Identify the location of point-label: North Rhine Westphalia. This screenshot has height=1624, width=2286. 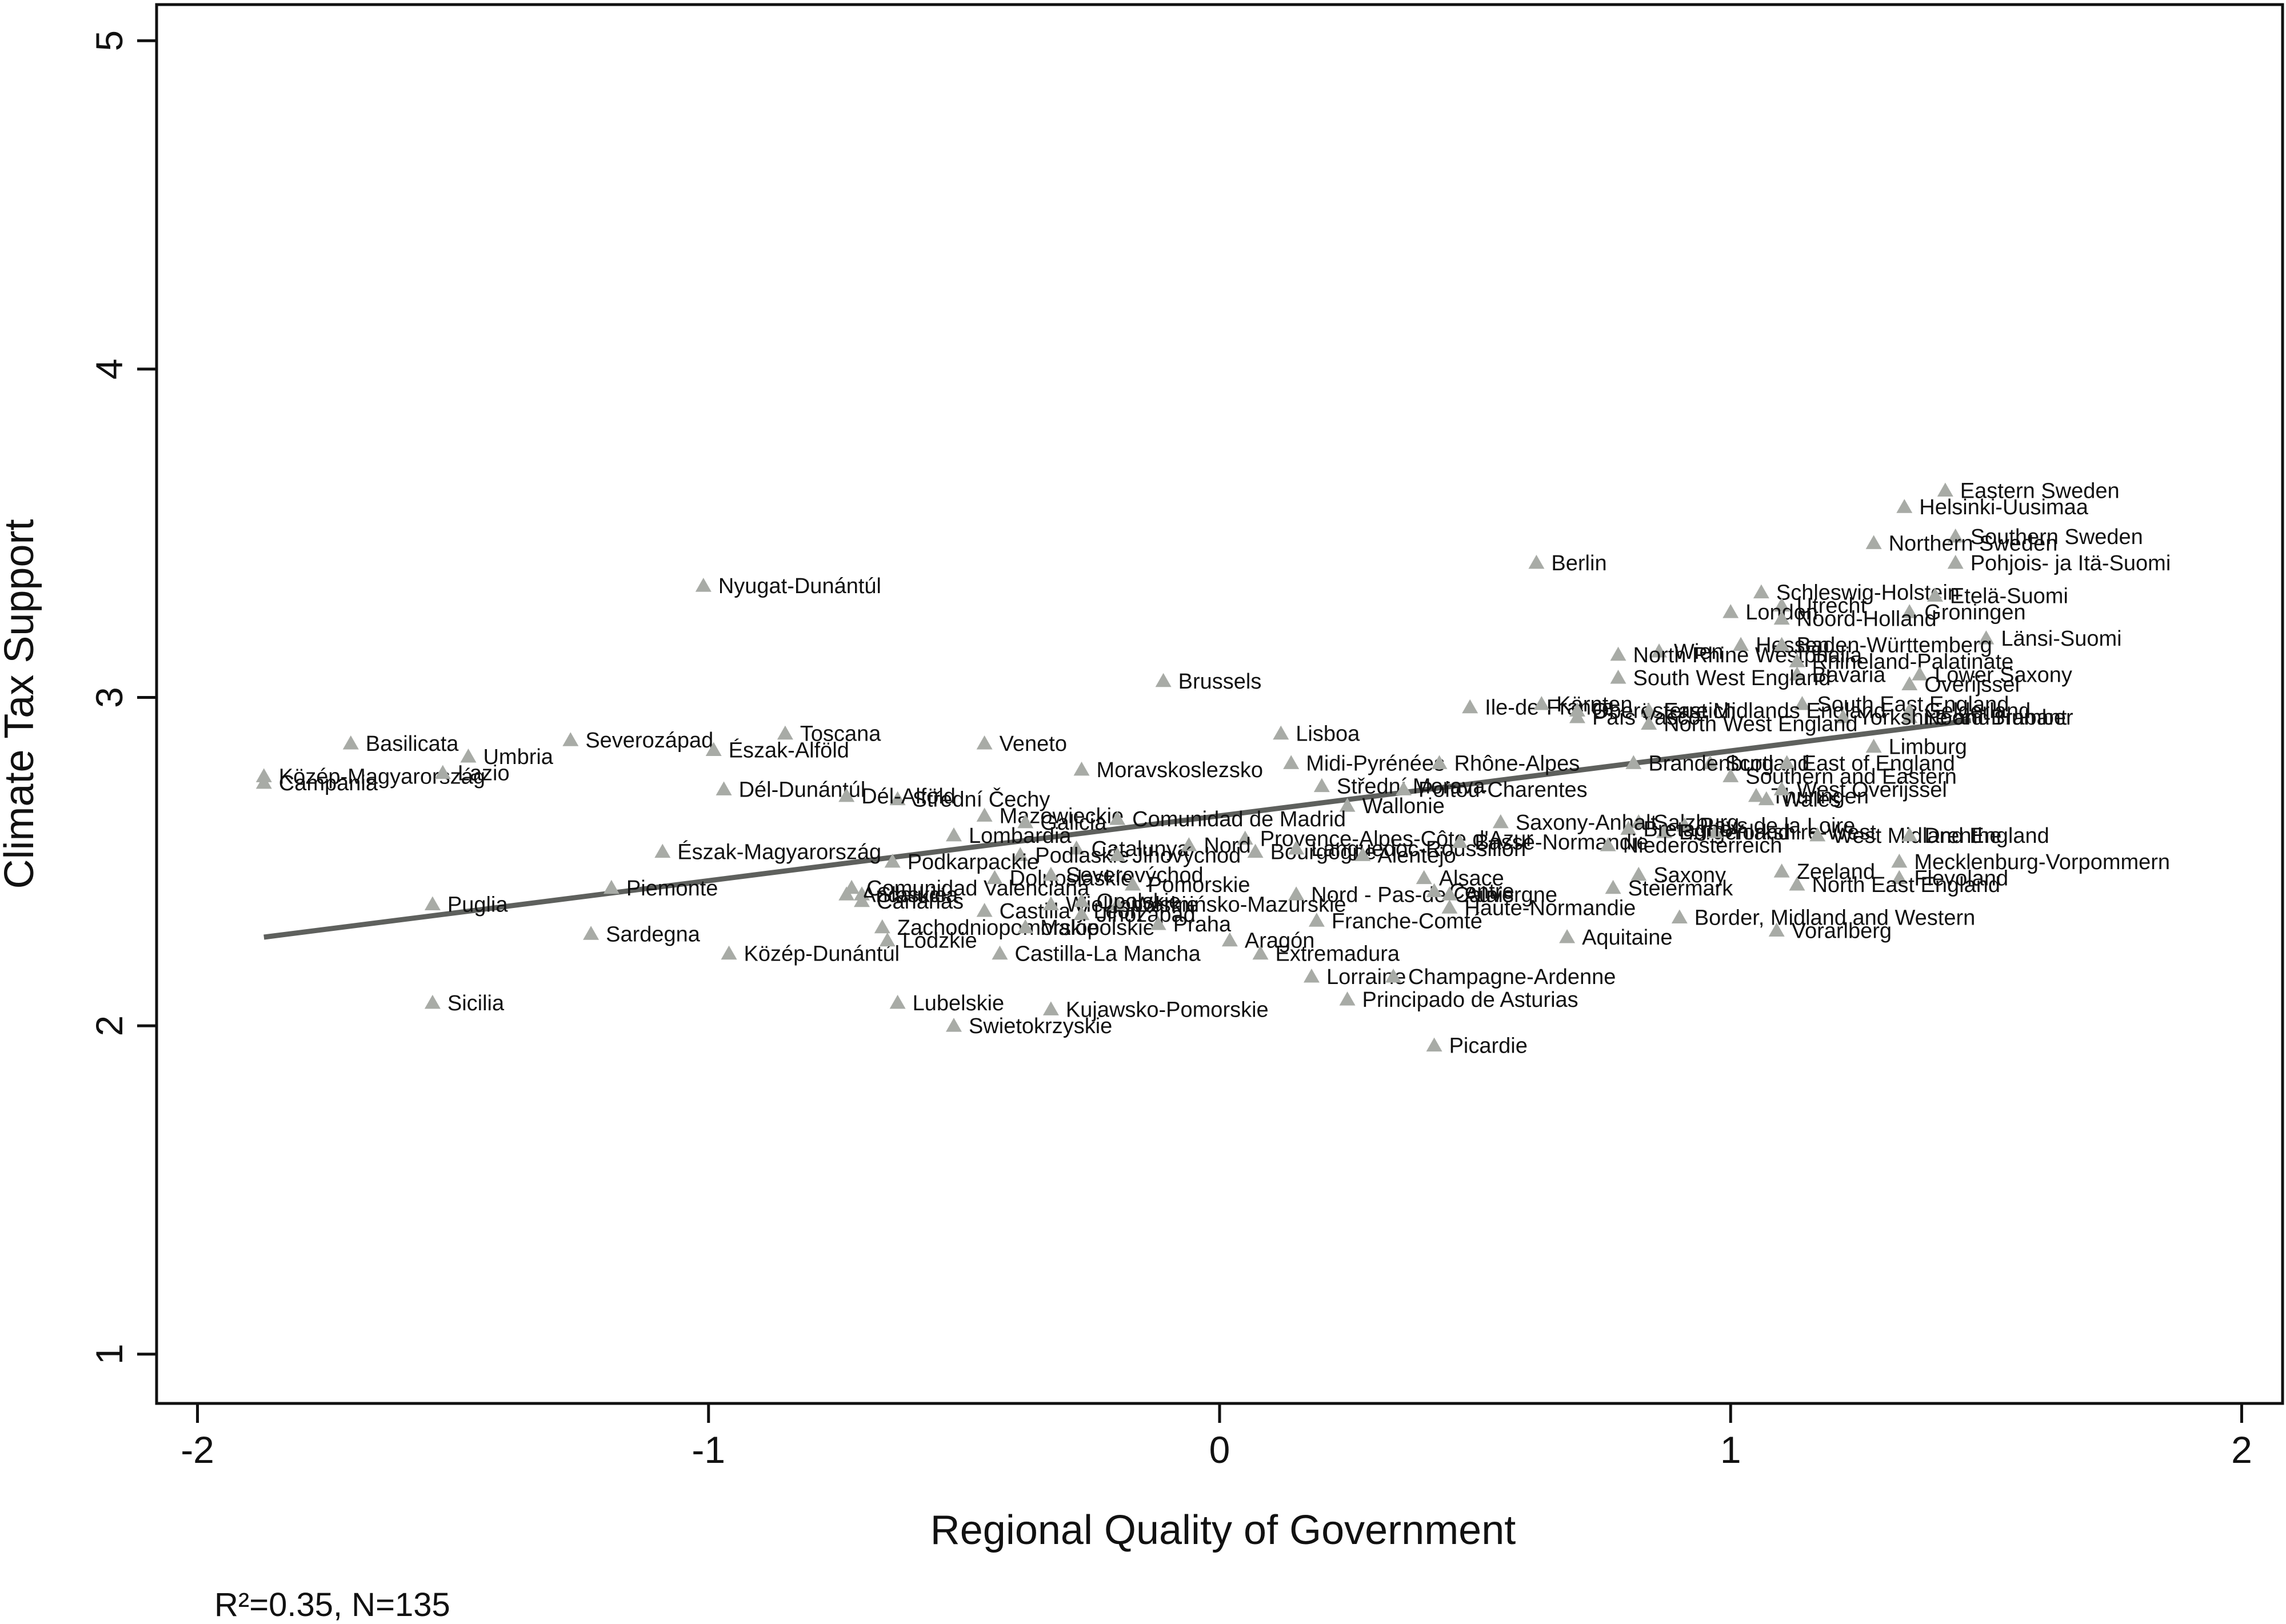
(1748, 655).